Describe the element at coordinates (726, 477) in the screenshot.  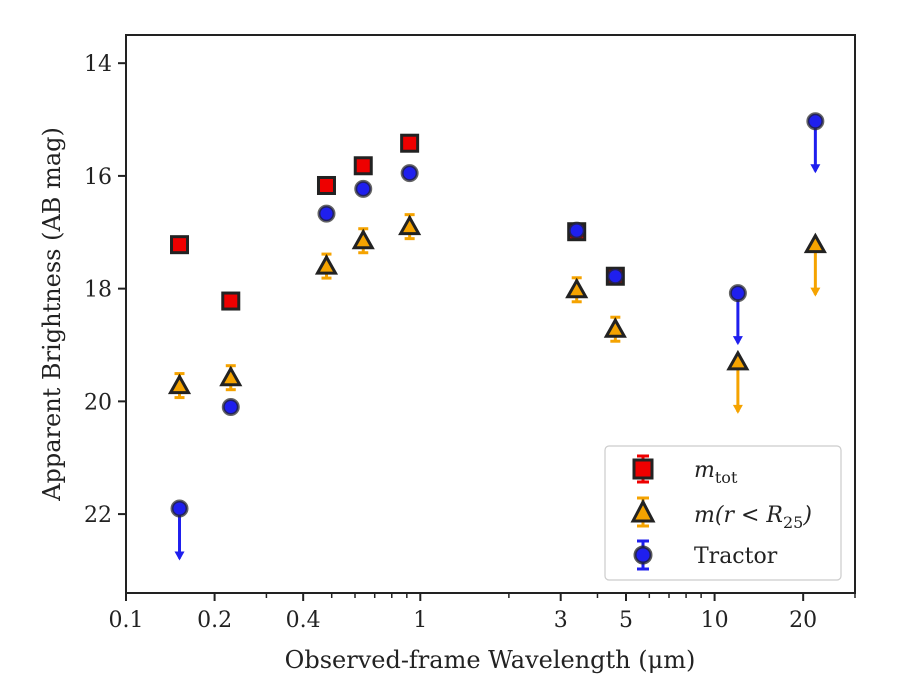
I see `legend-label-mtot-sub: tot` at that location.